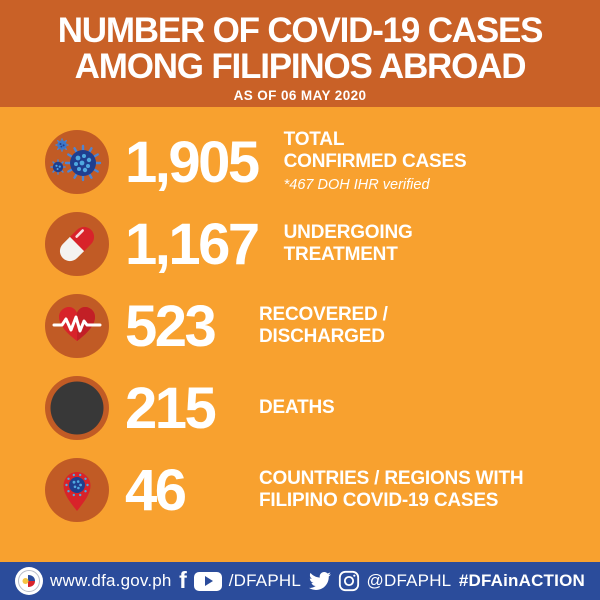 This screenshot has width=600, height=600. I want to click on youtube-icon, so click(207, 581).